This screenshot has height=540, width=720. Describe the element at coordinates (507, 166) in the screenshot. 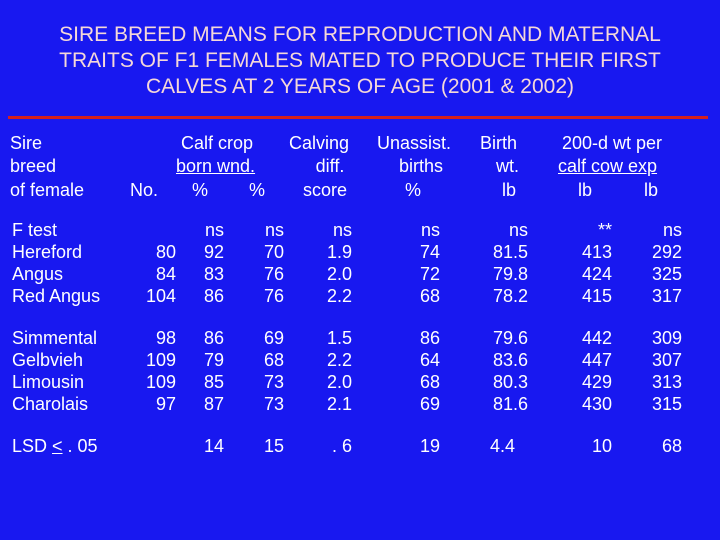

I see `header-birth-wt: wt.` at that location.